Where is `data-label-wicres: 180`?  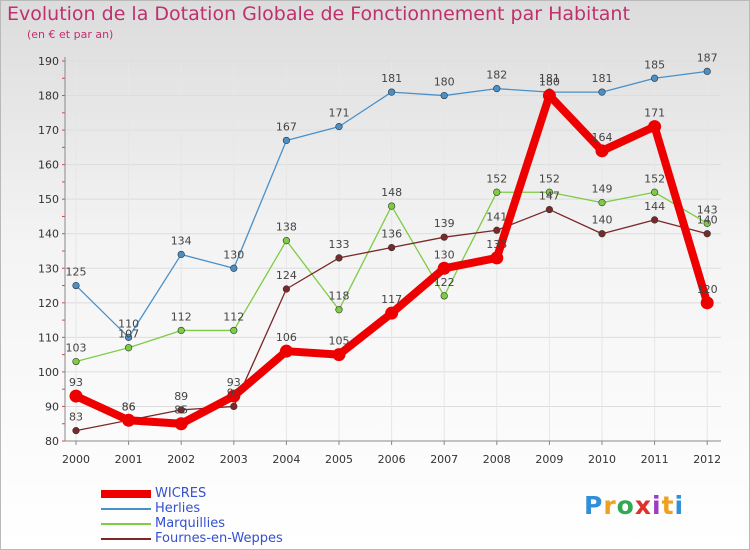 data-label-wicres: 180 is located at coordinates (549, 82).